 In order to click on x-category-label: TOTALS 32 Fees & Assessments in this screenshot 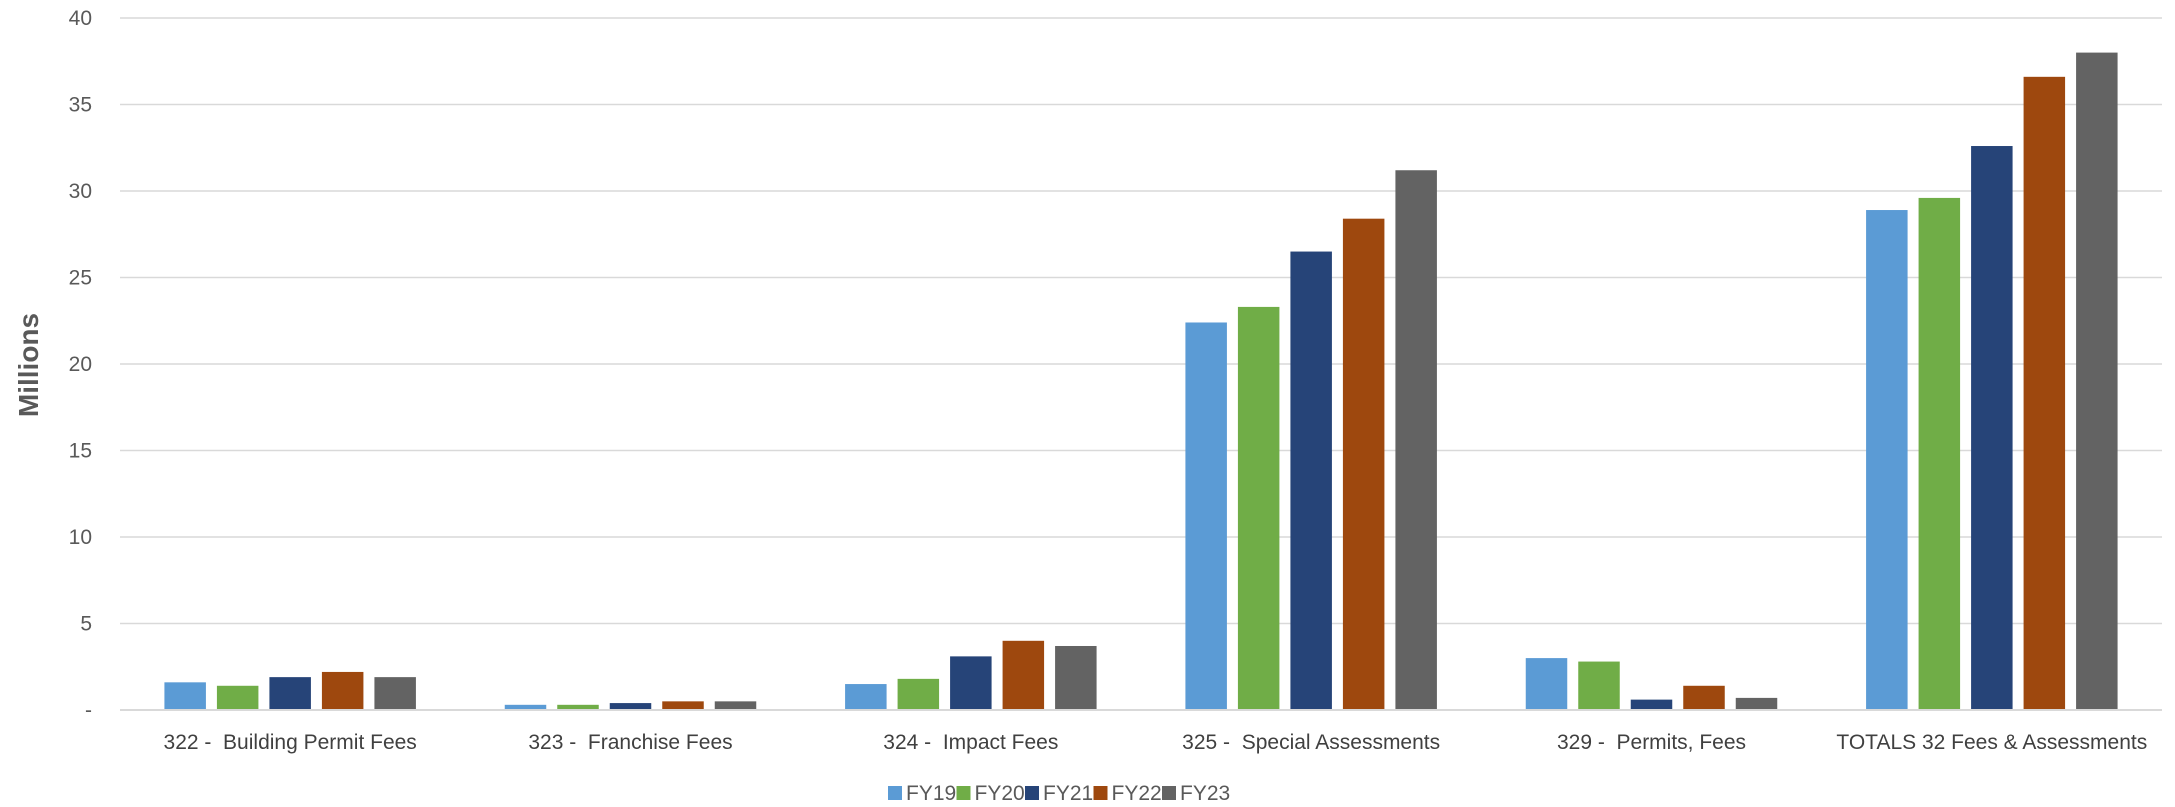, I will do `click(1991, 742)`.